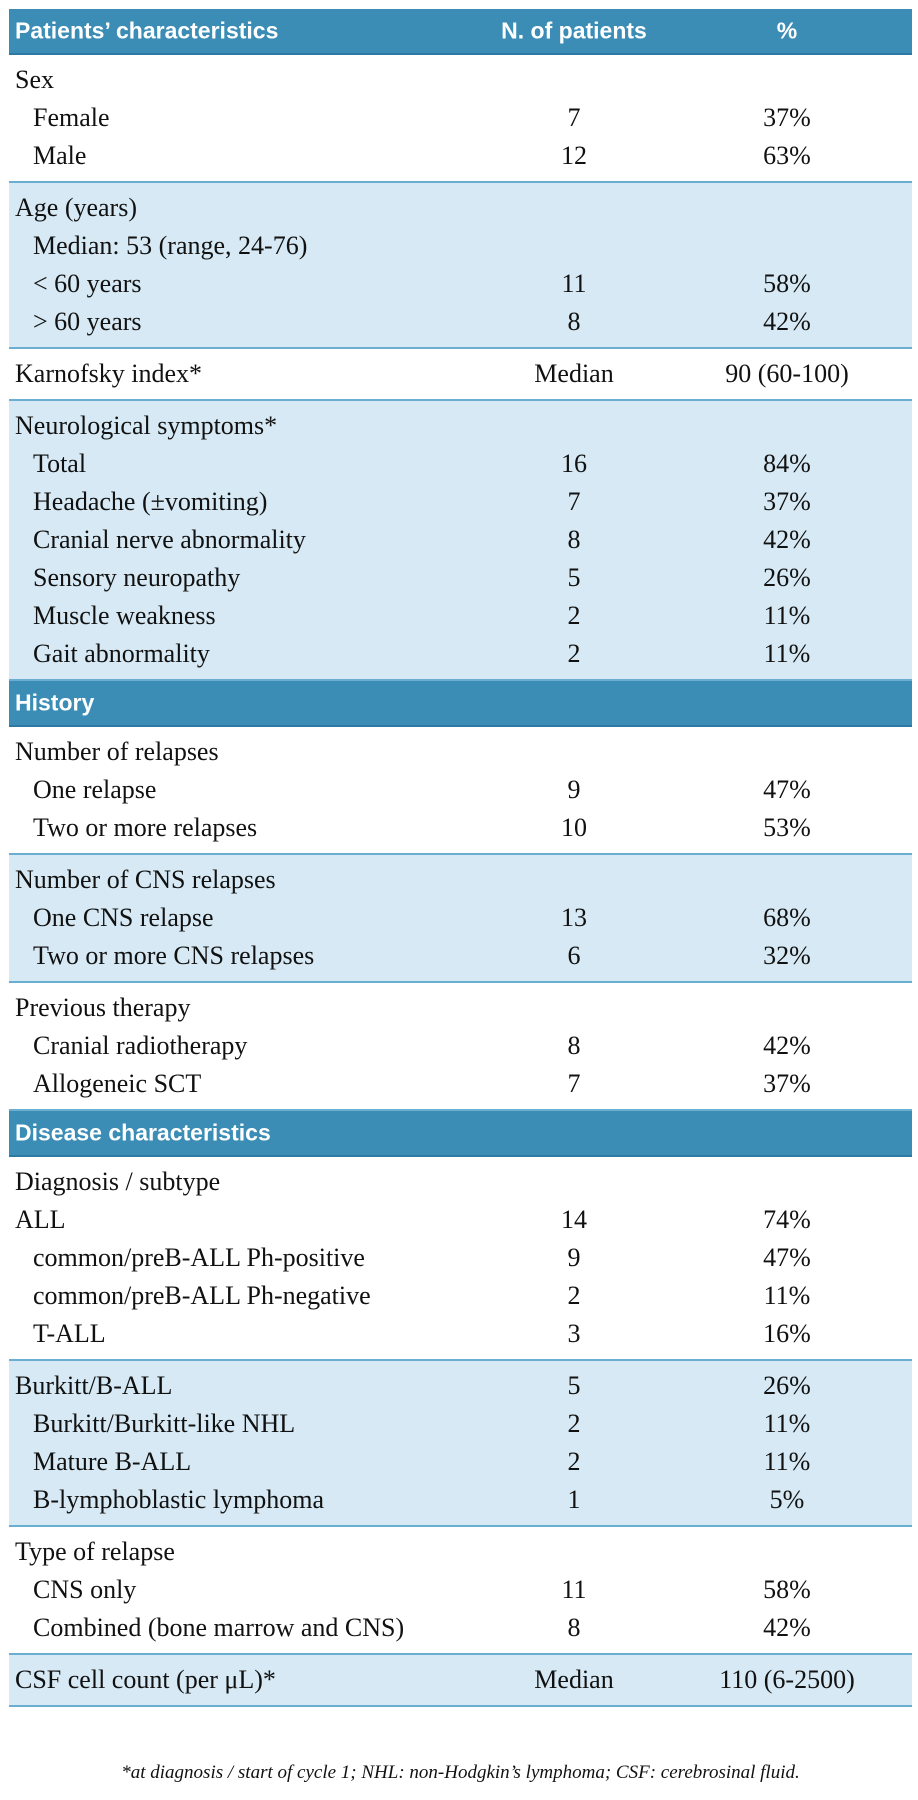 The height and width of the screenshot is (1800, 918). What do you see at coordinates (787, 1385) in the screenshot?
I see `percentage: 26%` at bounding box center [787, 1385].